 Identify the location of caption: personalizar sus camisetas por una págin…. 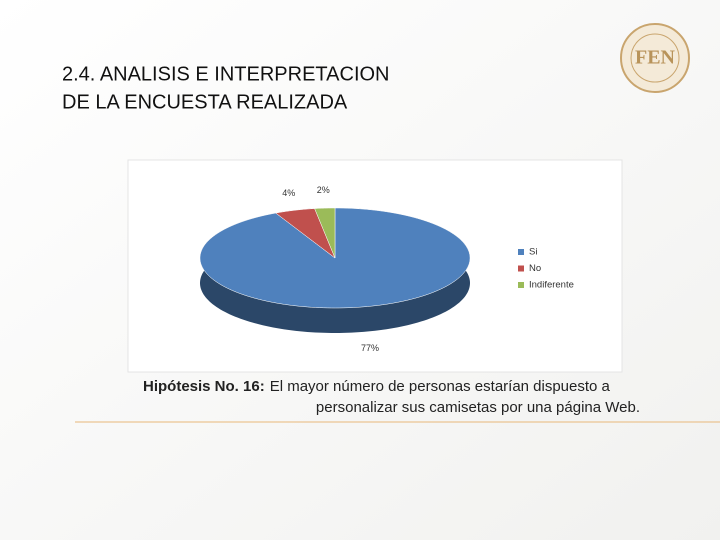
(478, 407).